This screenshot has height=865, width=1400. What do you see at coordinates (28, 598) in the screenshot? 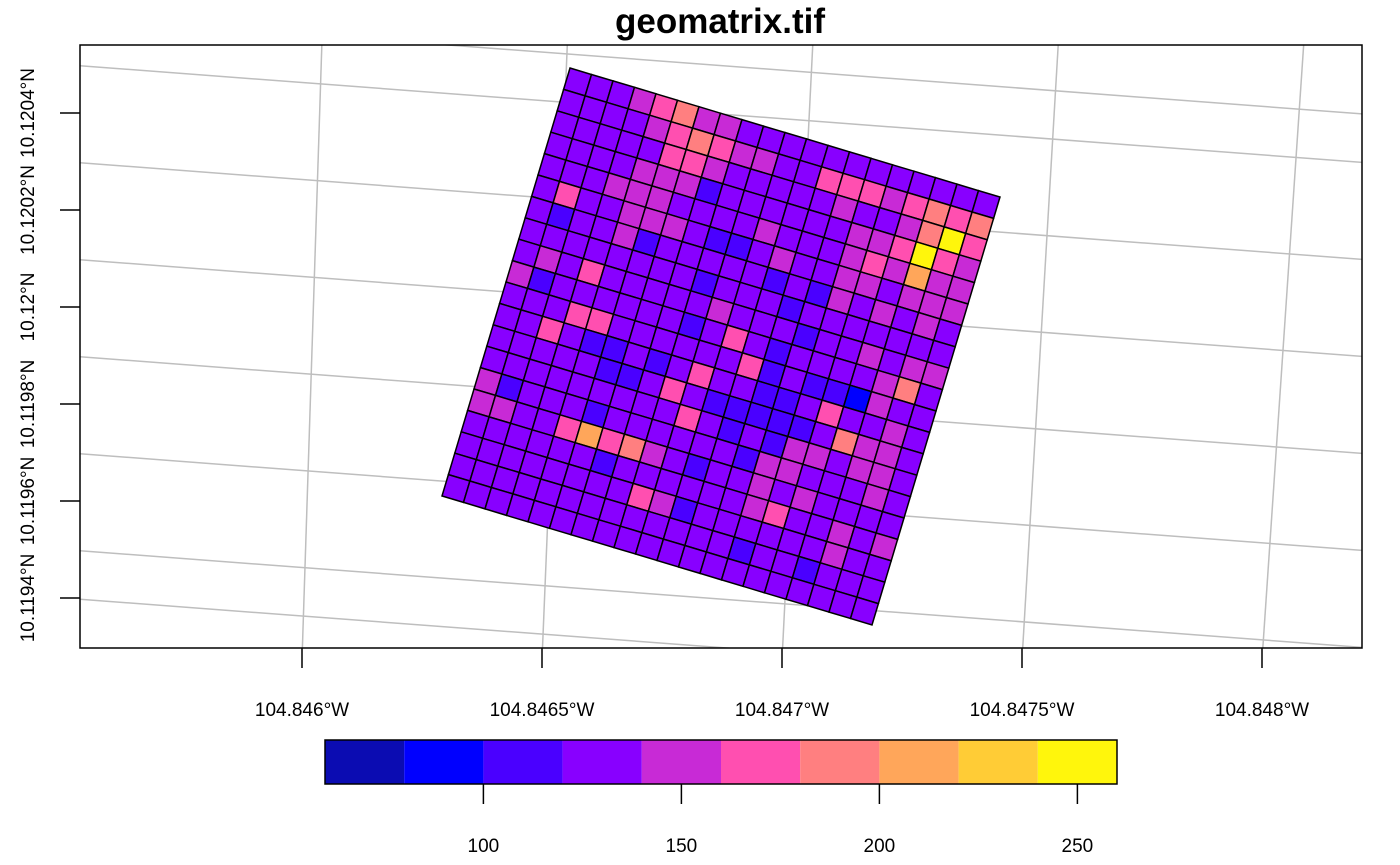
I see `y-tick-label: 10.1194°N` at bounding box center [28, 598].